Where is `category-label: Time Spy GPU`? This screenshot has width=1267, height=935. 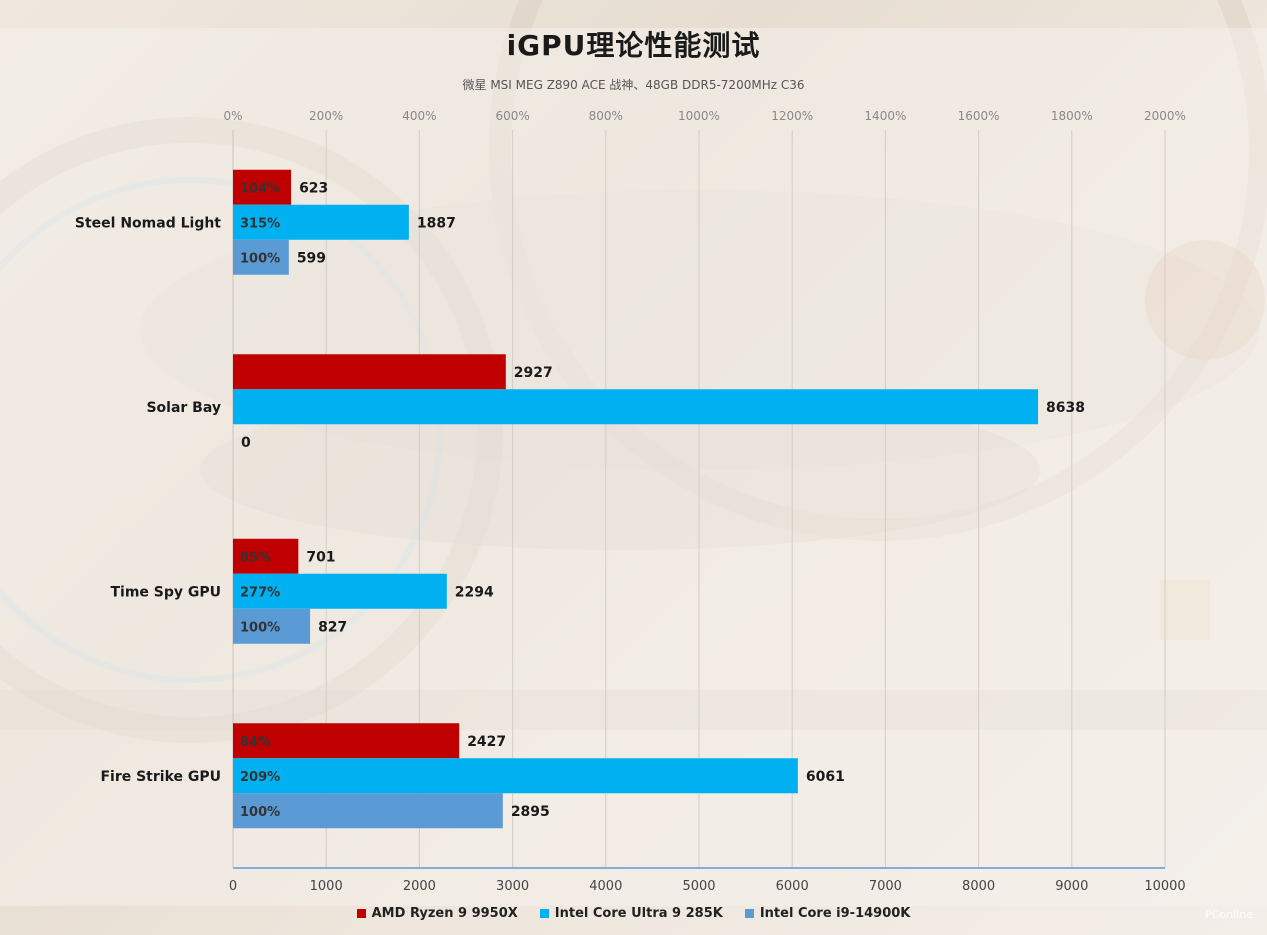 category-label: Time Spy GPU is located at coordinates (165, 592).